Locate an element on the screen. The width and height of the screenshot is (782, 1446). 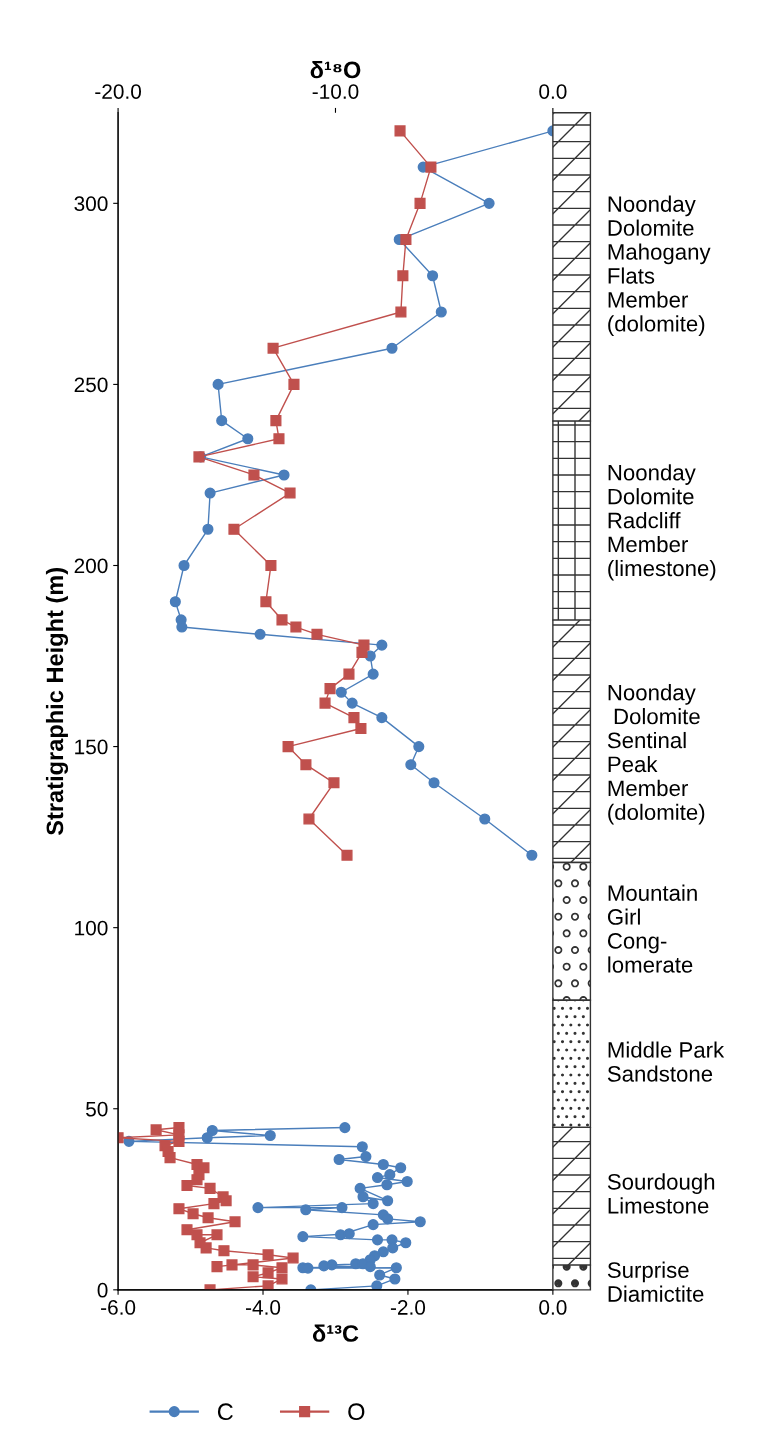
text: Surprise Diamictite is located at coordinates (655, 1281).